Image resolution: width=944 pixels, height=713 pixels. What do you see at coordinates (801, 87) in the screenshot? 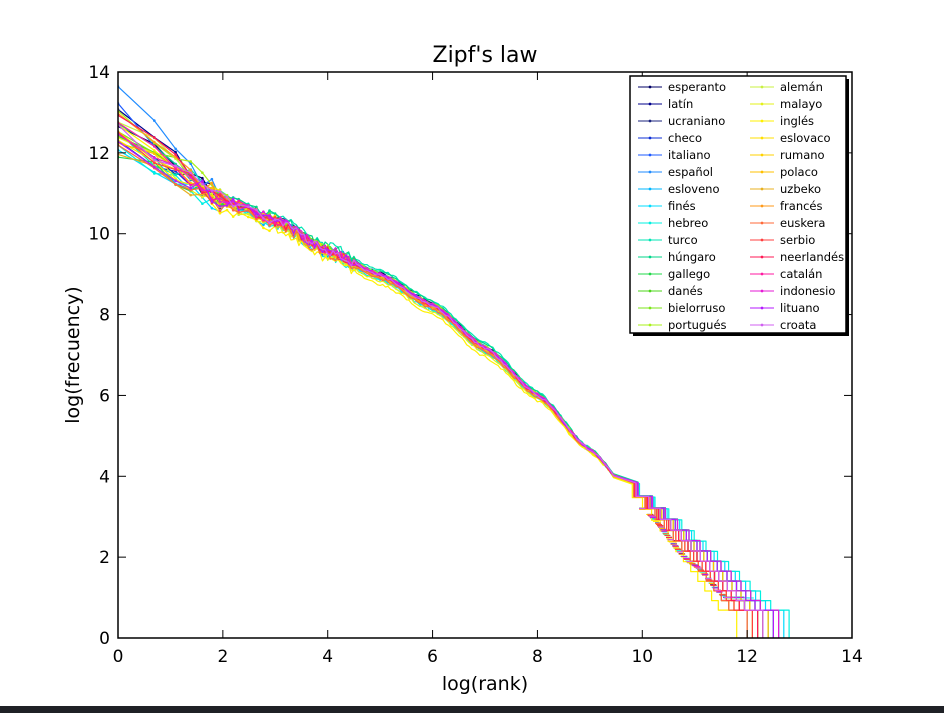
I see `legend-label: alemán` at bounding box center [801, 87].